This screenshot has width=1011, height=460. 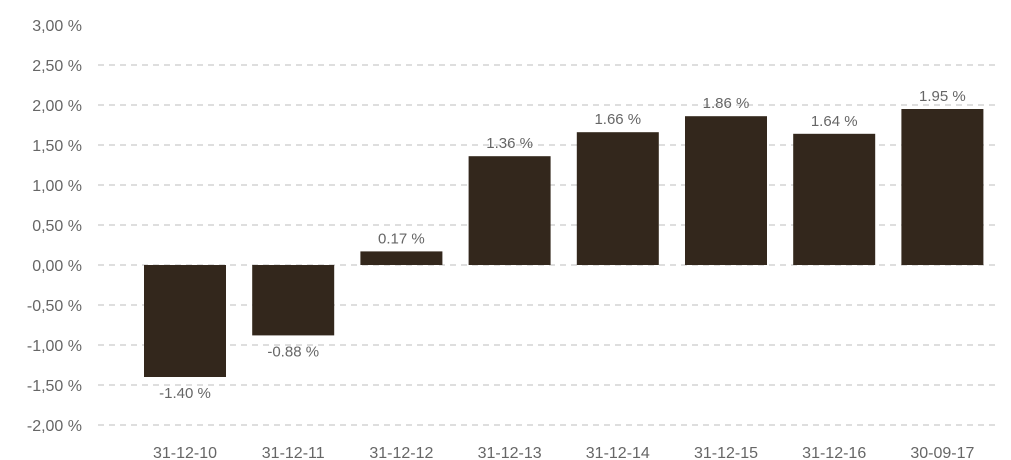 I want to click on x-tick-label: 31-12-12, so click(x=401, y=452).